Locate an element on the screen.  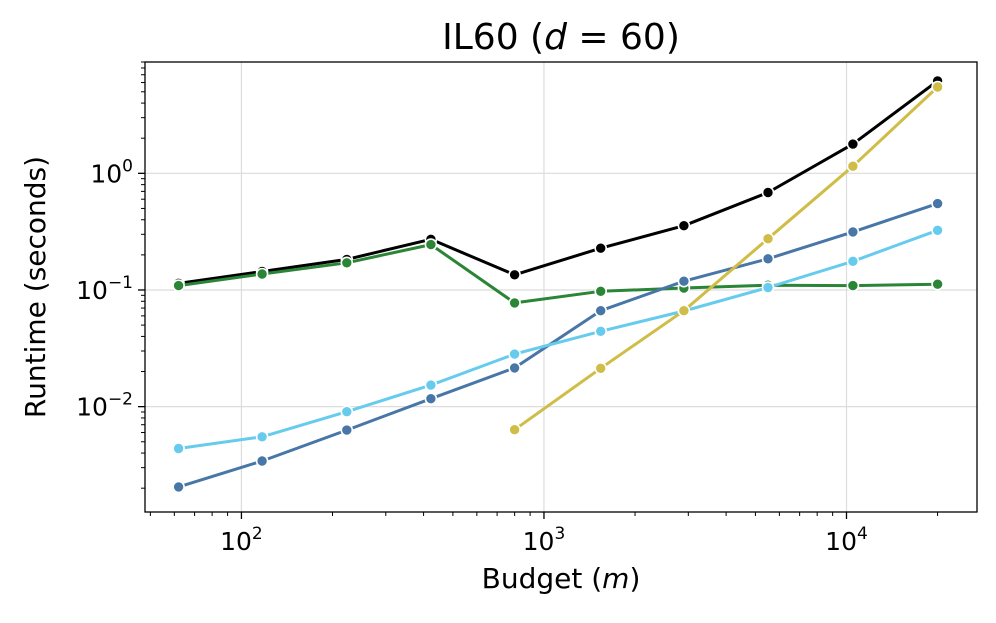
y-tick-label: 10⁻¹ is located at coordinates (104, 289).